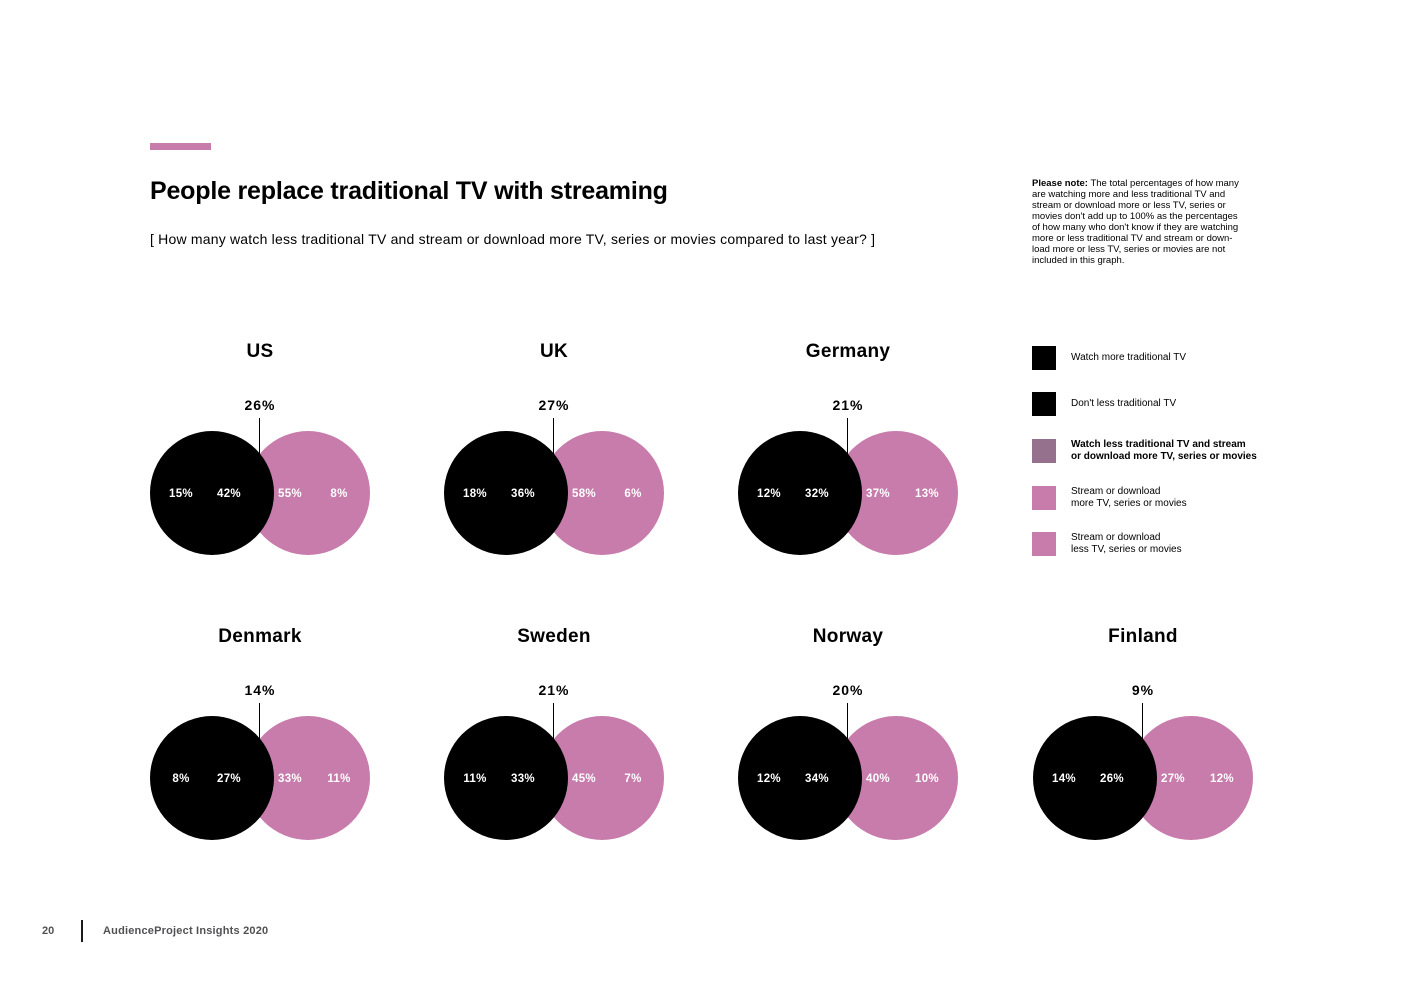 The image size is (1403, 992). Describe the element at coordinates (180, 146) in the screenshot. I see `accent-dash` at that location.